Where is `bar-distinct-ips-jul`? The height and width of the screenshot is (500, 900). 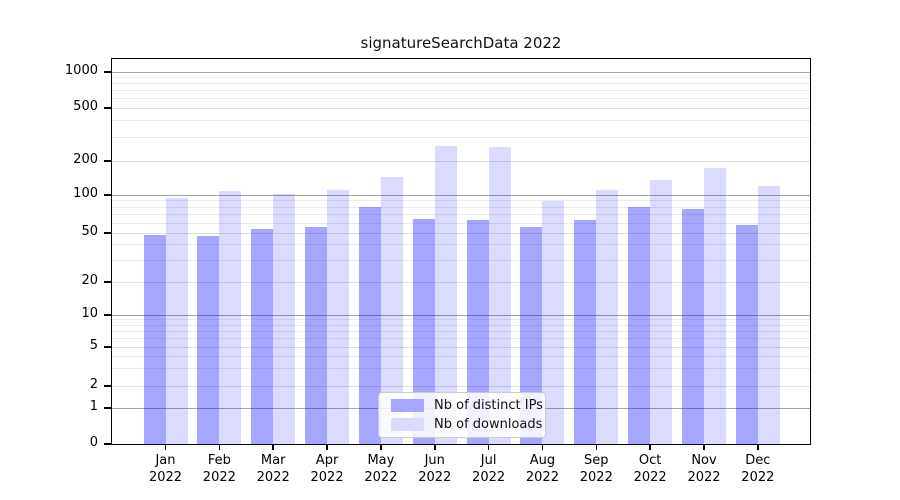 bar-distinct-ips-jul is located at coordinates (477, 332).